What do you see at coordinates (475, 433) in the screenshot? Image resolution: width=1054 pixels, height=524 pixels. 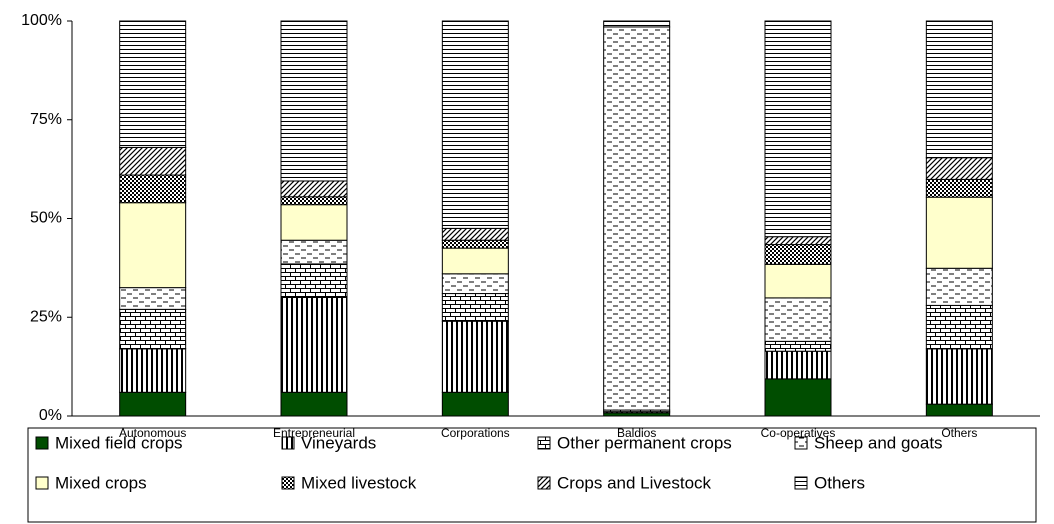 I see `x-tick-label: Corporations` at bounding box center [475, 433].